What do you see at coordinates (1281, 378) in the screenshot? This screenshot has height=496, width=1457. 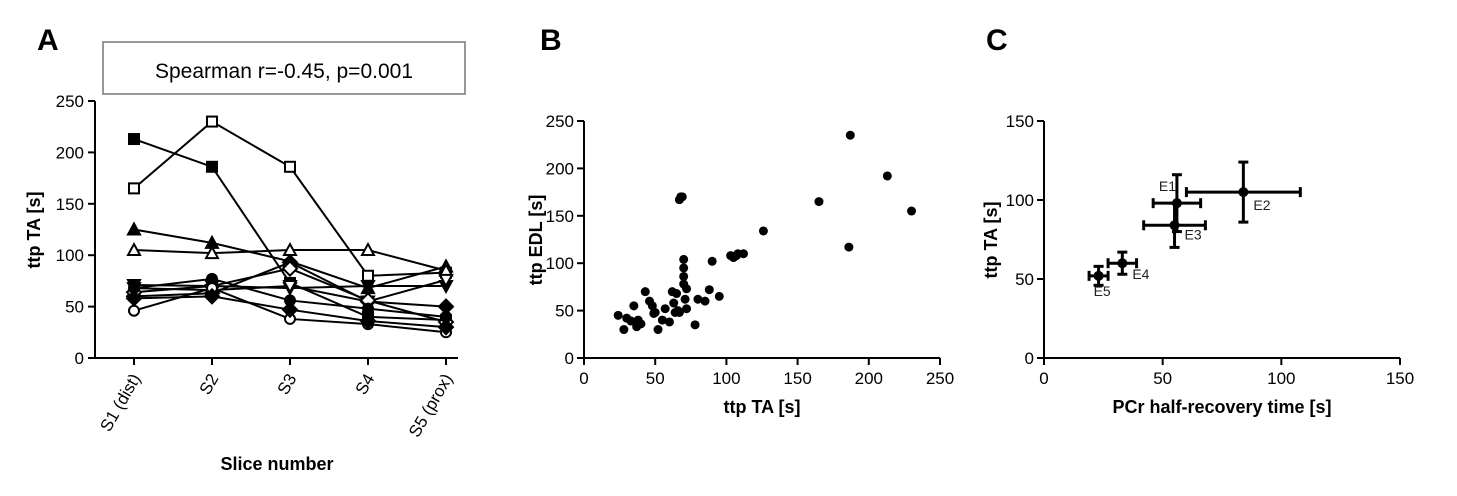 I see `c-xtick-label: 100` at bounding box center [1281, 378].